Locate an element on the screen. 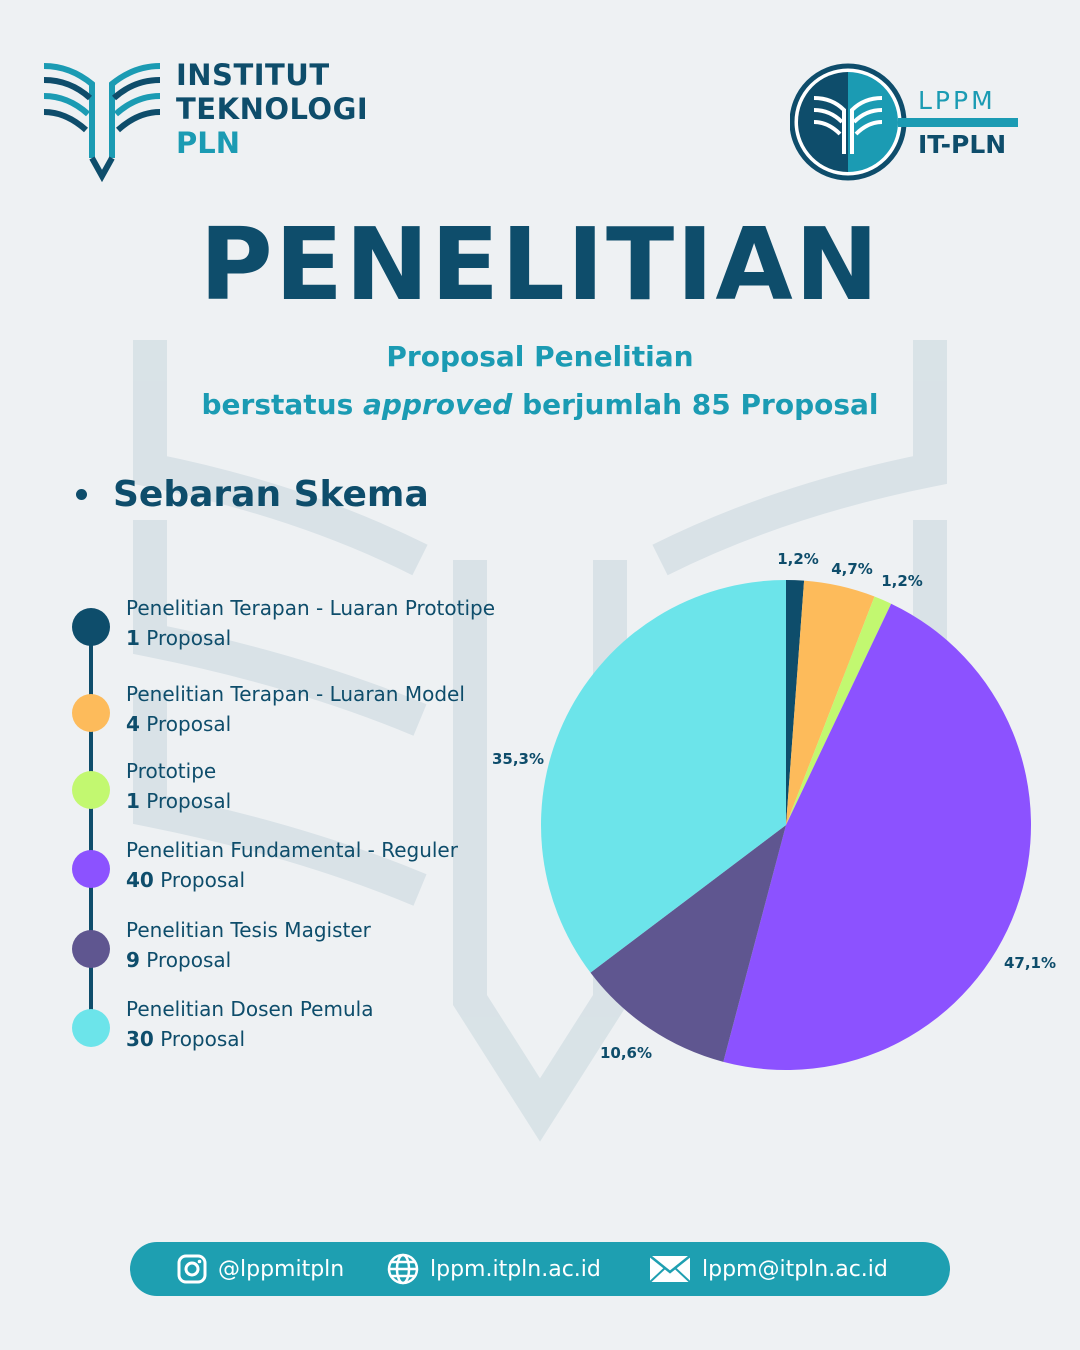 The width and height of the screenshot is (1080, 1350). book-logo-icon is located at coordinates (102, 122).